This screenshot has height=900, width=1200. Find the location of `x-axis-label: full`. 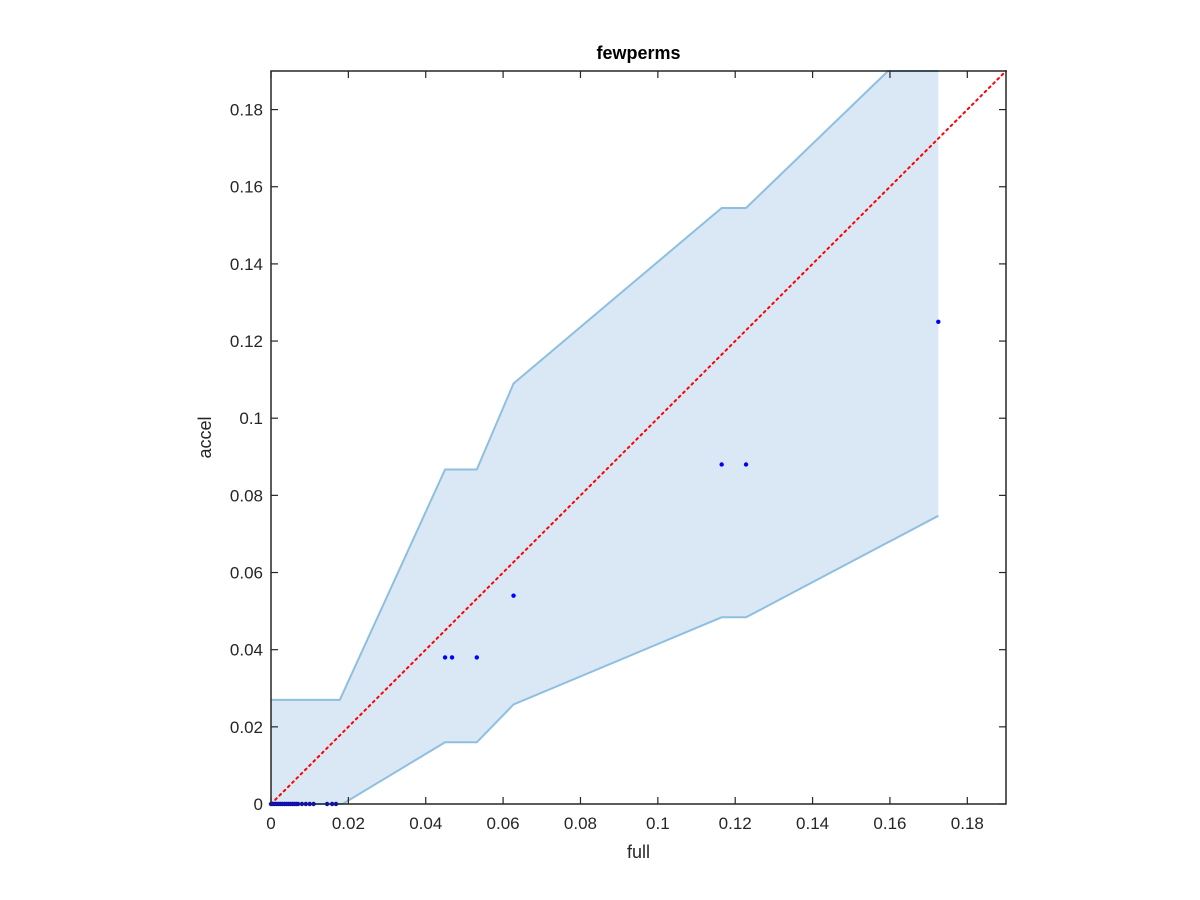

x-axis-label: full is located at coordinates (638, 852).